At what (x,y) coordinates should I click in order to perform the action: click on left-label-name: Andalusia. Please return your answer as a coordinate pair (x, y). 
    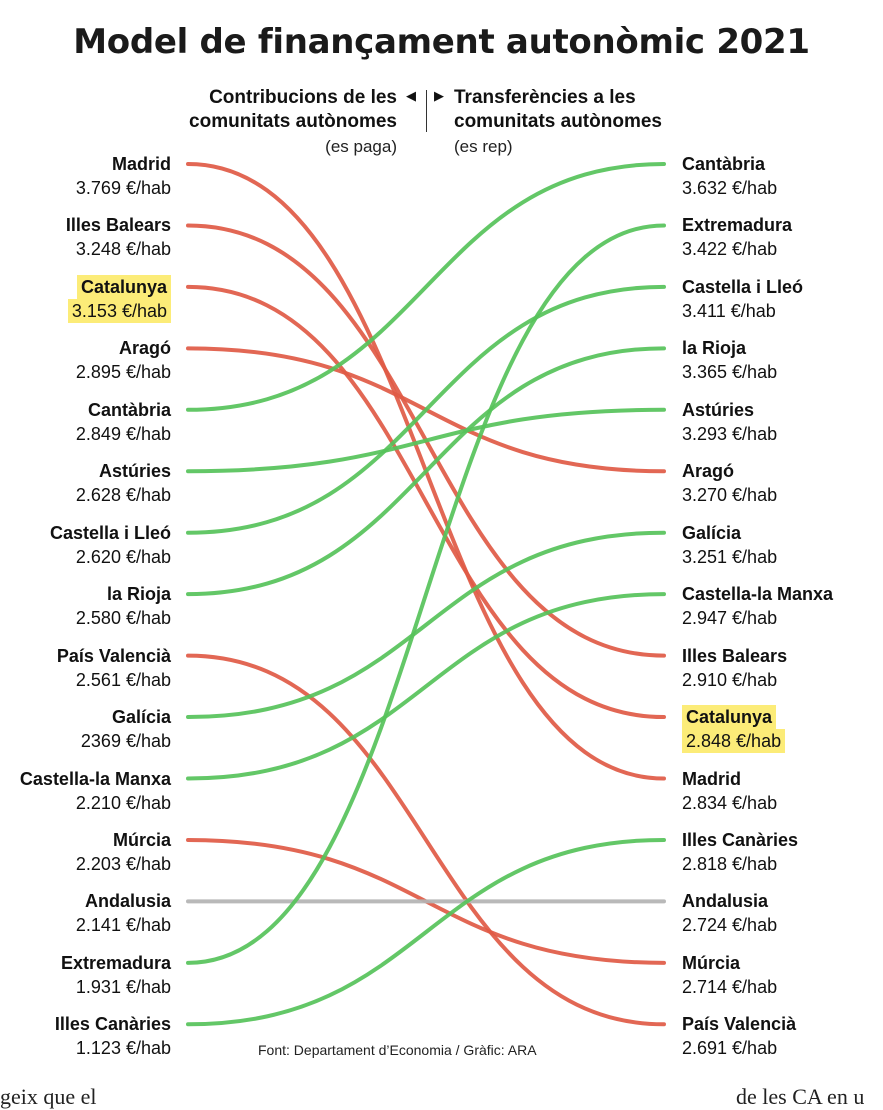
    Looking at the image, I should click on (127, 901).